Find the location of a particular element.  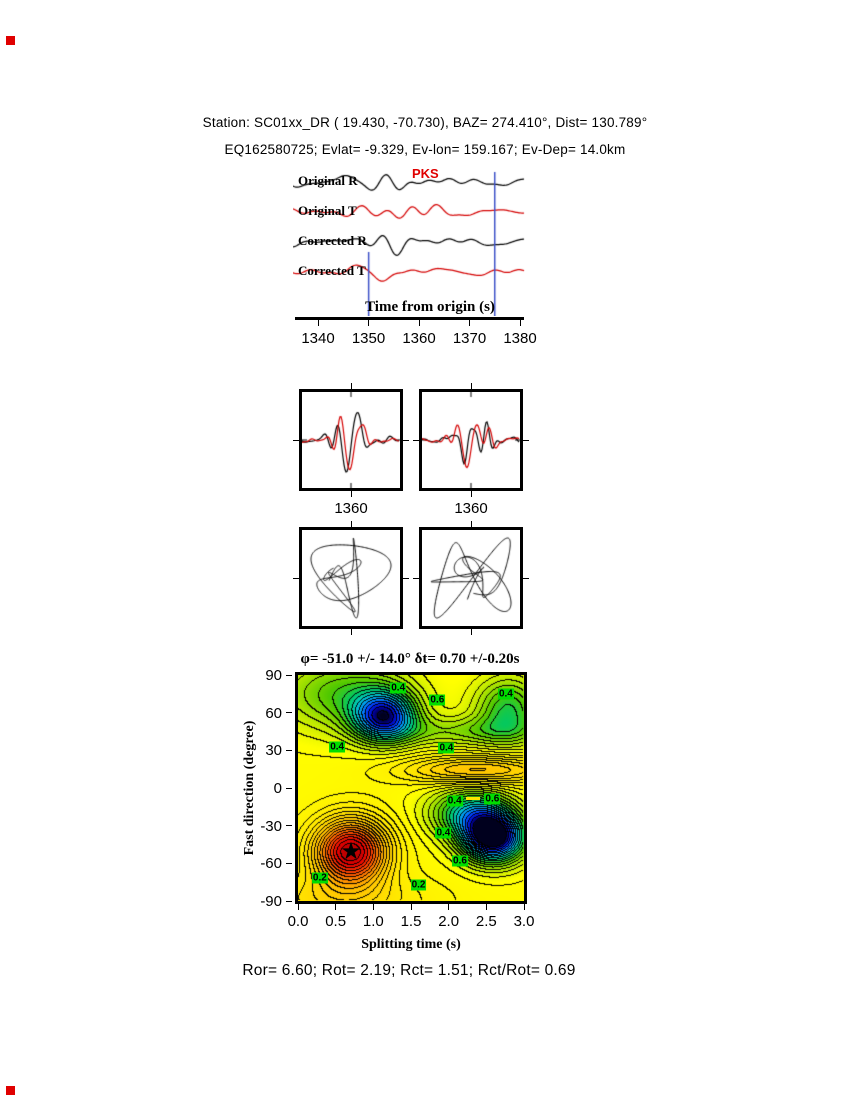

splitting-time-tick-label: 2.5 is located at coordinates (486, 921).